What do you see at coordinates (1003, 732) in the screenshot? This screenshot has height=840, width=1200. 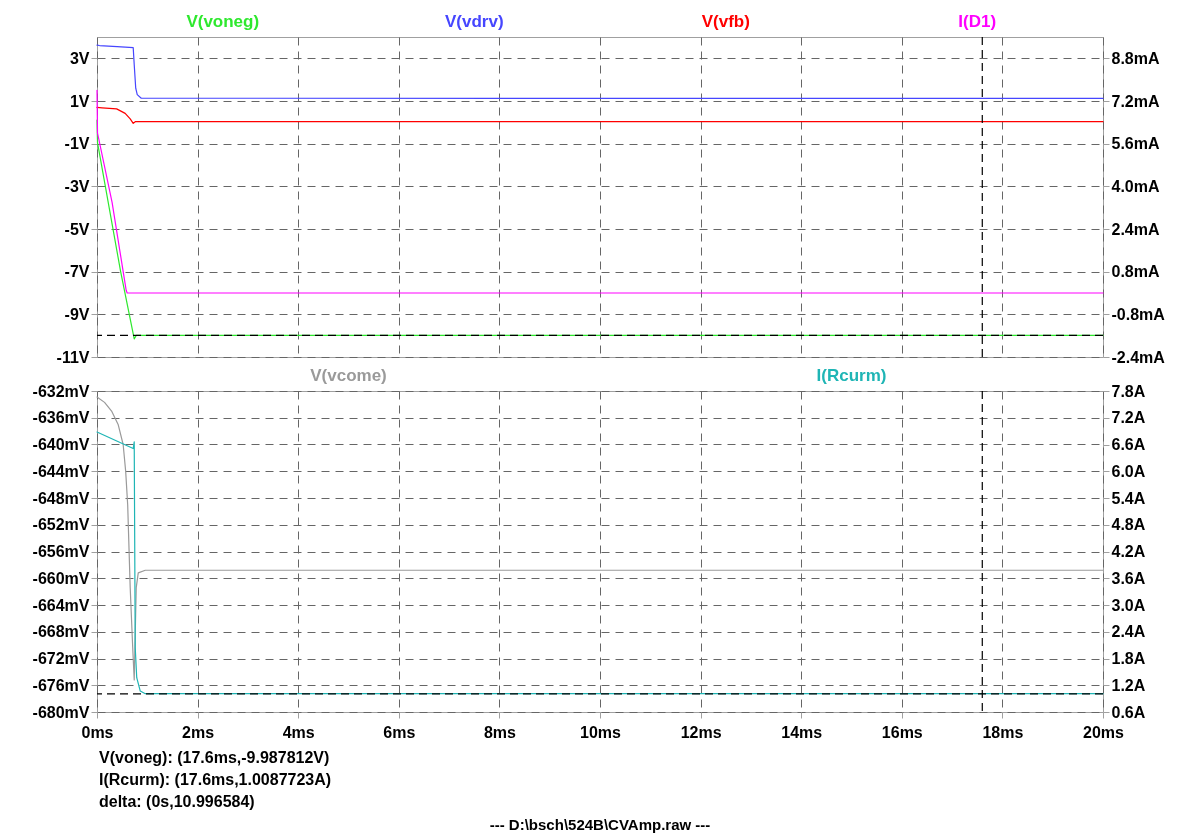 I see `x-tick-label: 18ms` at bounding box center [1003, 732].